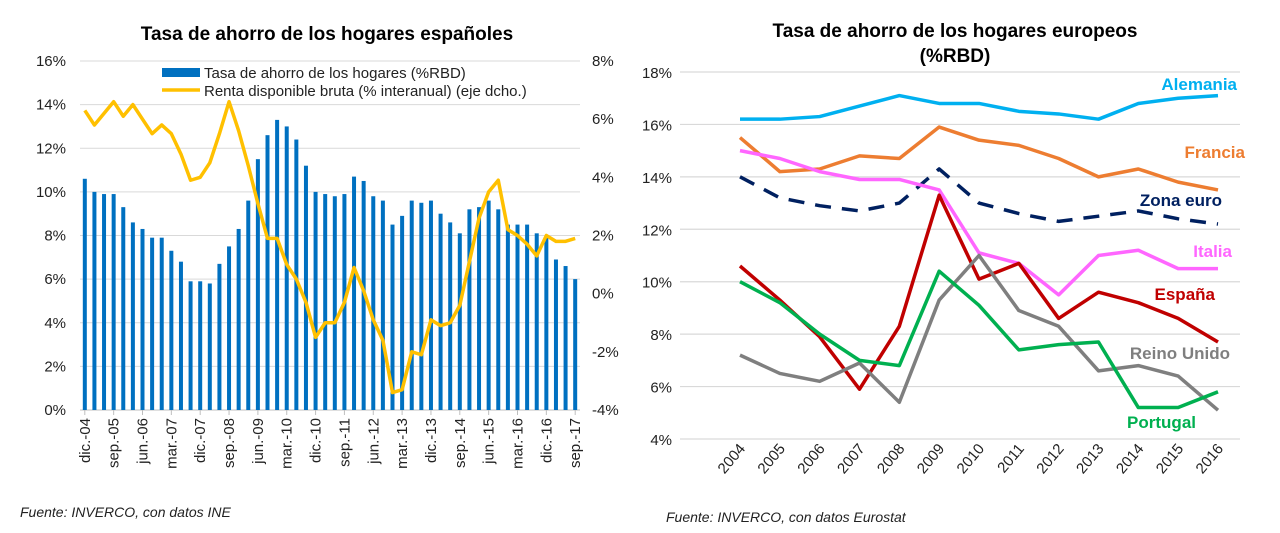  What do you see at coordinates (126, 512) in the screenshot?
I see `left-chart-source: Fuente: INVERCO, con datos INE` at bounding box center [126, 512].